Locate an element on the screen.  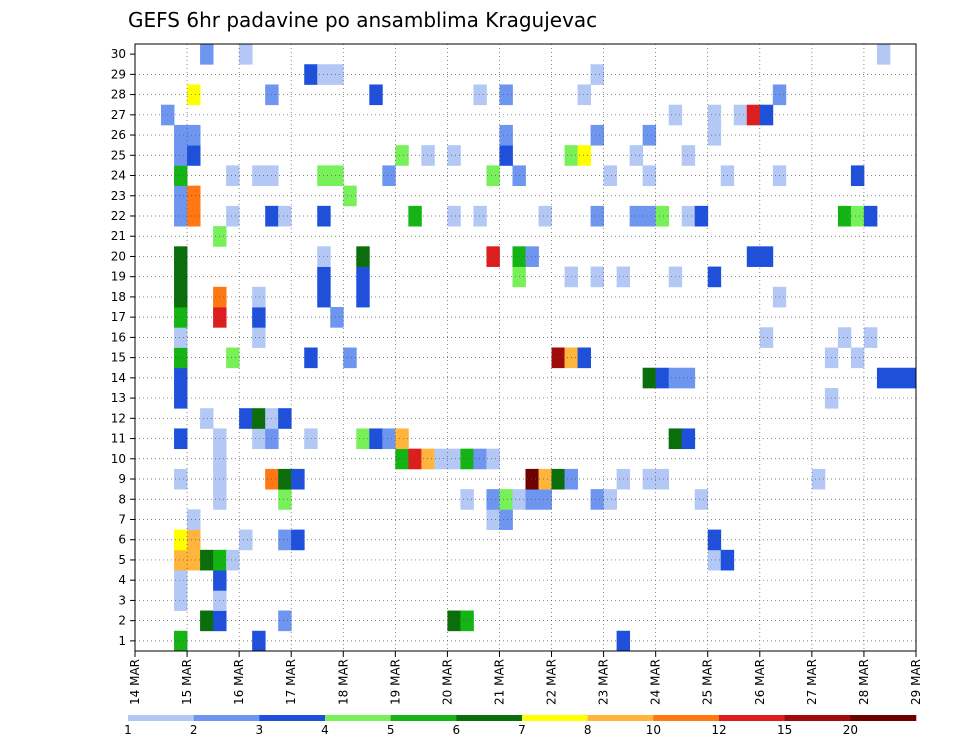
color-legend: 1 2 3 4 5 6 7 8 10 12 15 20 is located at coordinates (520, 726).